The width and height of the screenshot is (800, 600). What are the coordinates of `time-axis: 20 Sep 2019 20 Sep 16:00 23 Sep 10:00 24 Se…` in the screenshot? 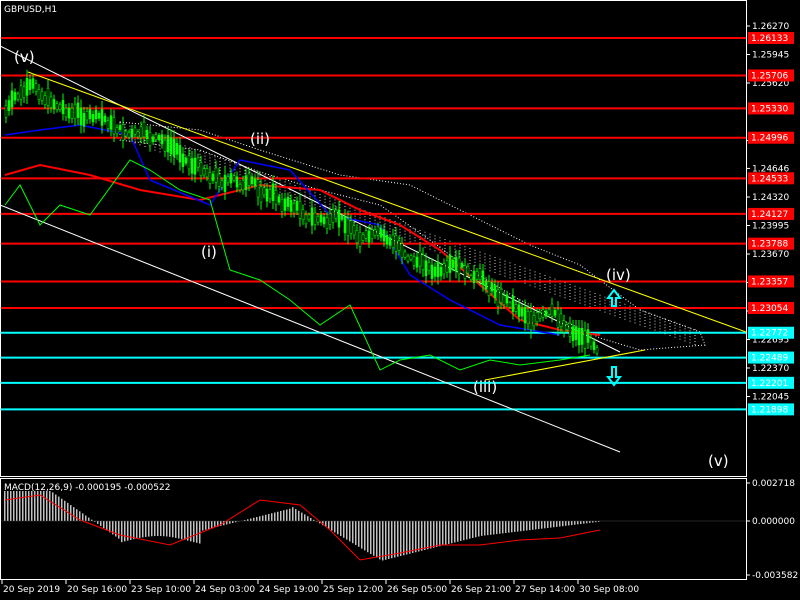 It's located at (320, 587).